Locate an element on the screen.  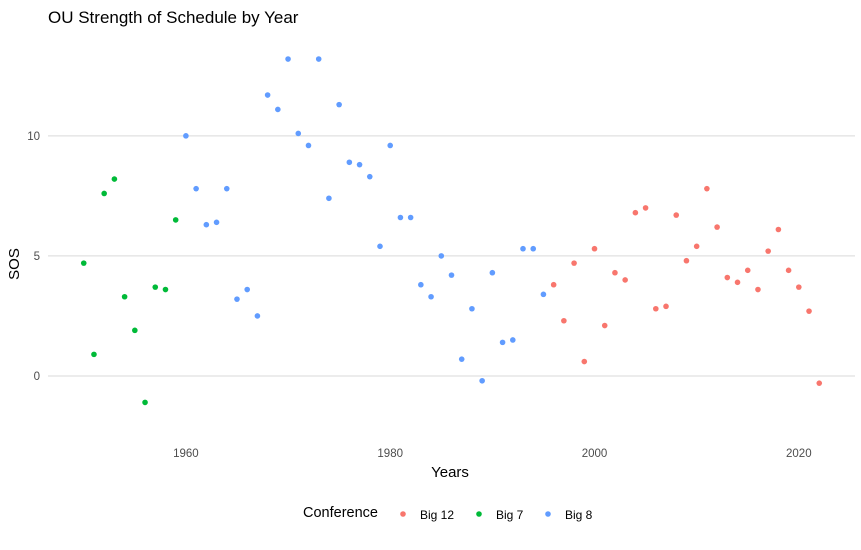
legend-items: Big 12 Big 7 Big 8 is located at coordinates (496, 515).